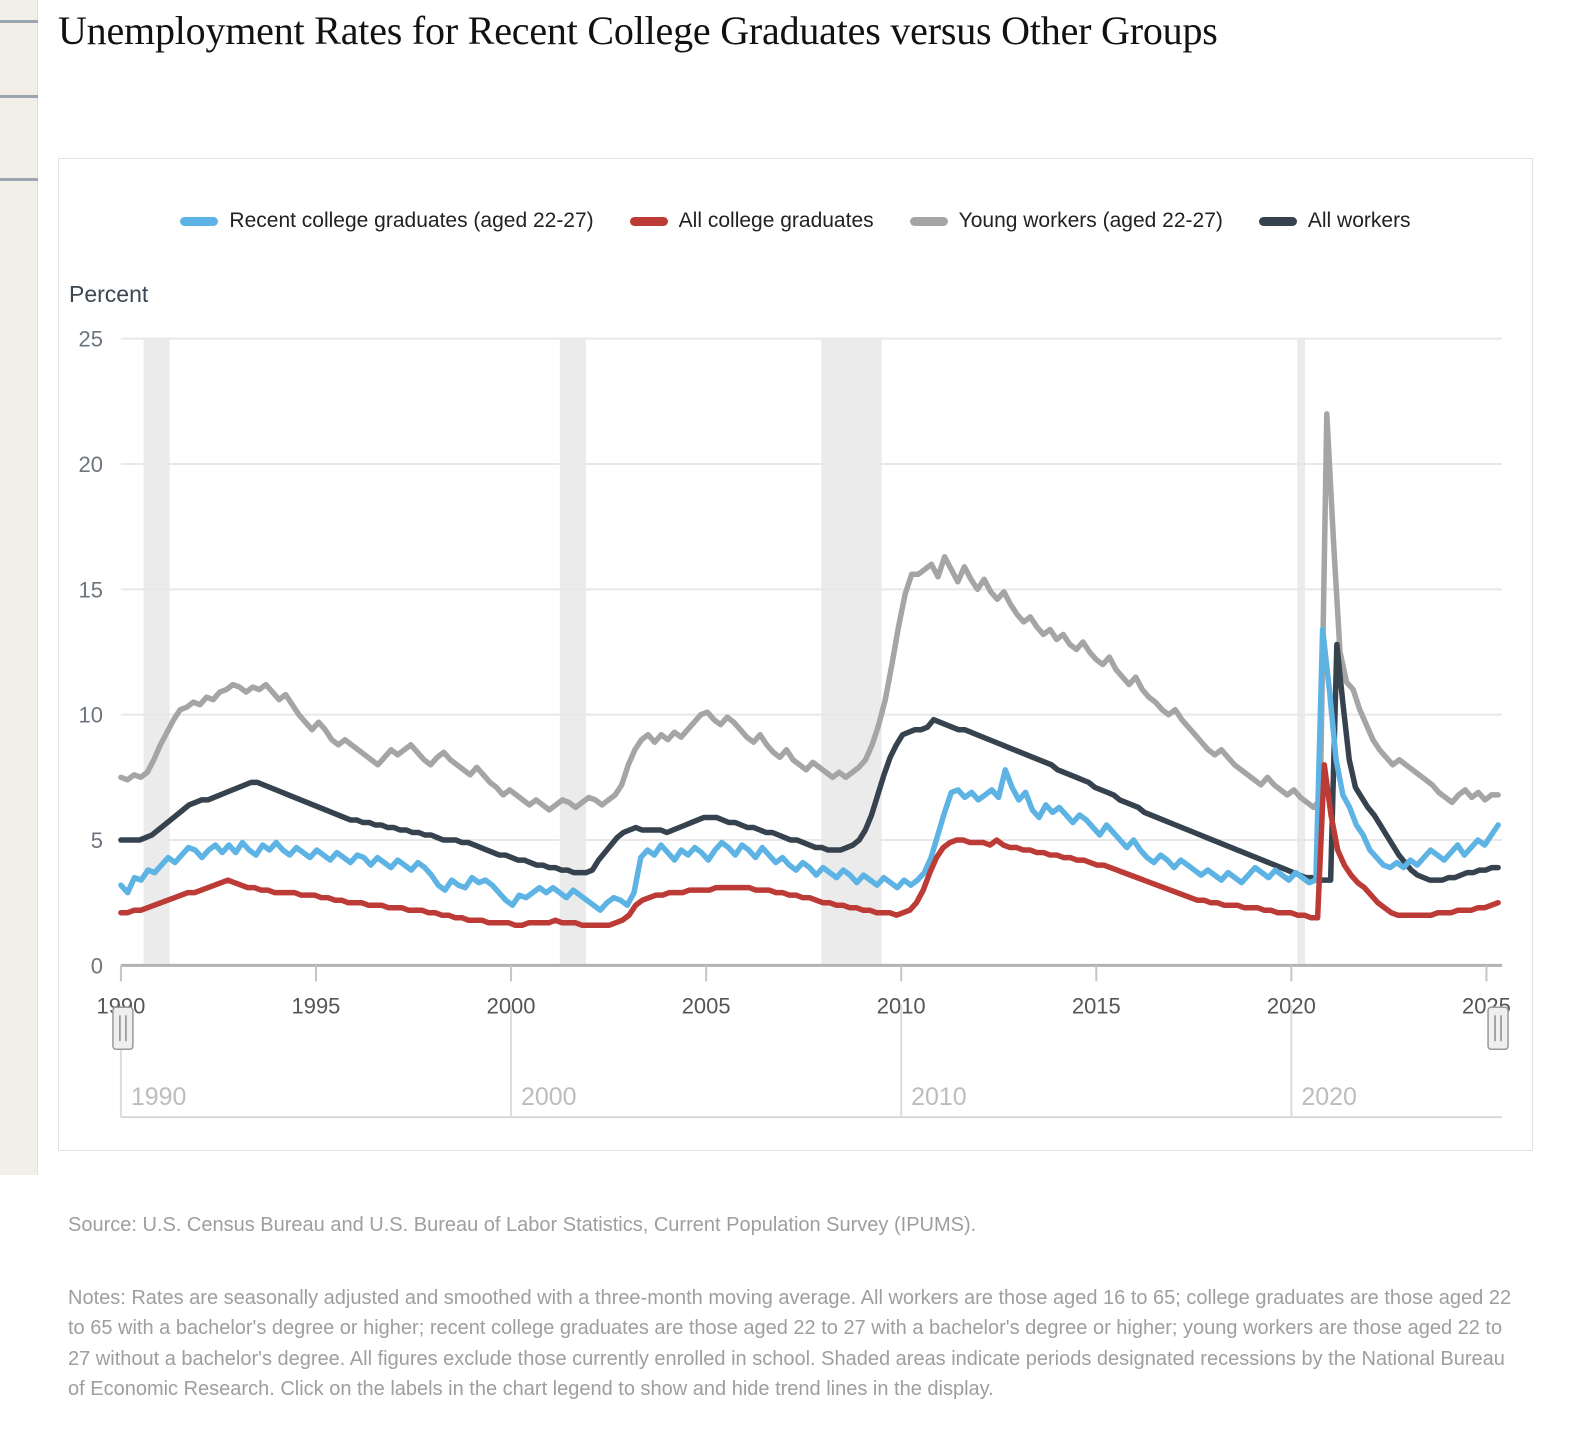  What do you see at coordinates (97, 840) in the screenshot?
I see `y-tick-label-5: 5` at bounding box center [97, 840].